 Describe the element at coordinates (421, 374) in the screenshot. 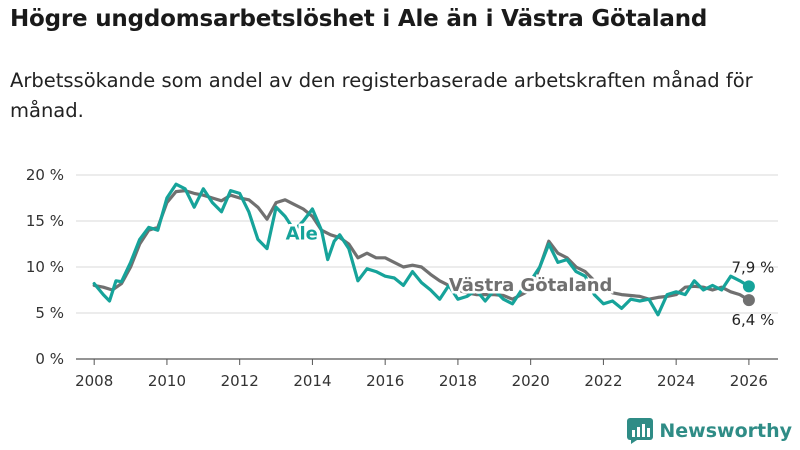

I see `x-axis: 2008 2010 2012 2014 2016 2018 2020 2022 2024 2026` at that location.